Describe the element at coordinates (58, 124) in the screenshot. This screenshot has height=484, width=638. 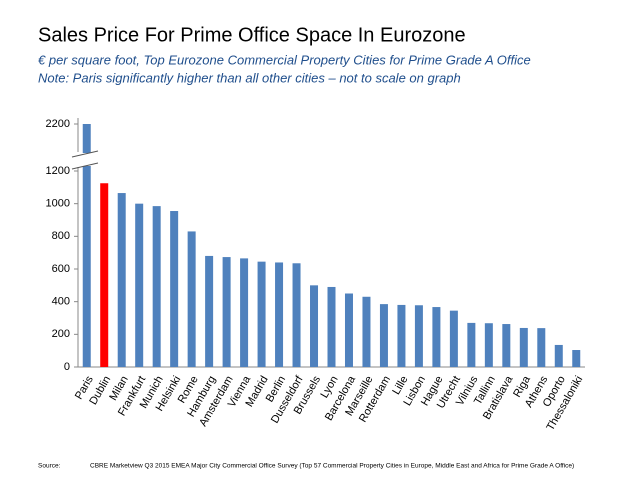
I see `y-tick-label: 2200` at that location.